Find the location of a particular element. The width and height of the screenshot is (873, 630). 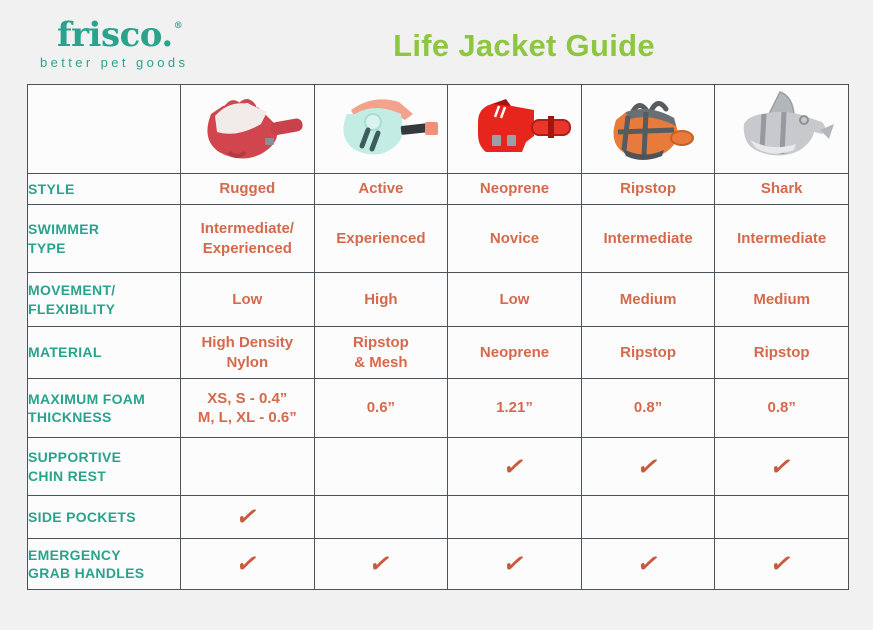

cell-handles-ripstop: ✓ is located at coordinates (648, 564).